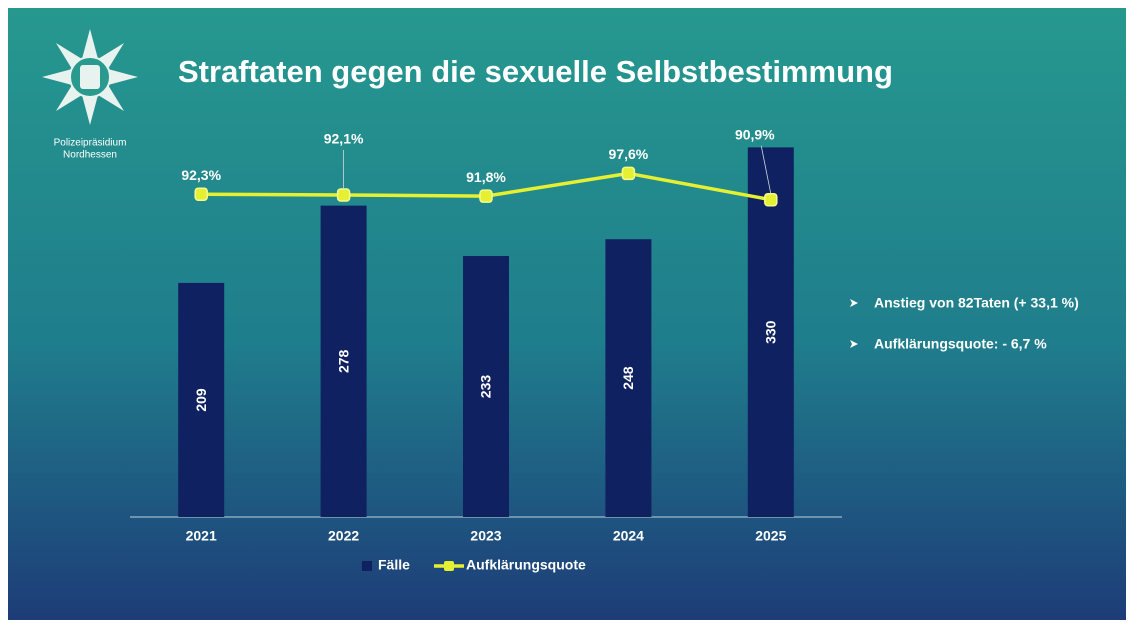 The image size is (1133, 628). I want to click on bar-value-label: 248, so click(628, 378).